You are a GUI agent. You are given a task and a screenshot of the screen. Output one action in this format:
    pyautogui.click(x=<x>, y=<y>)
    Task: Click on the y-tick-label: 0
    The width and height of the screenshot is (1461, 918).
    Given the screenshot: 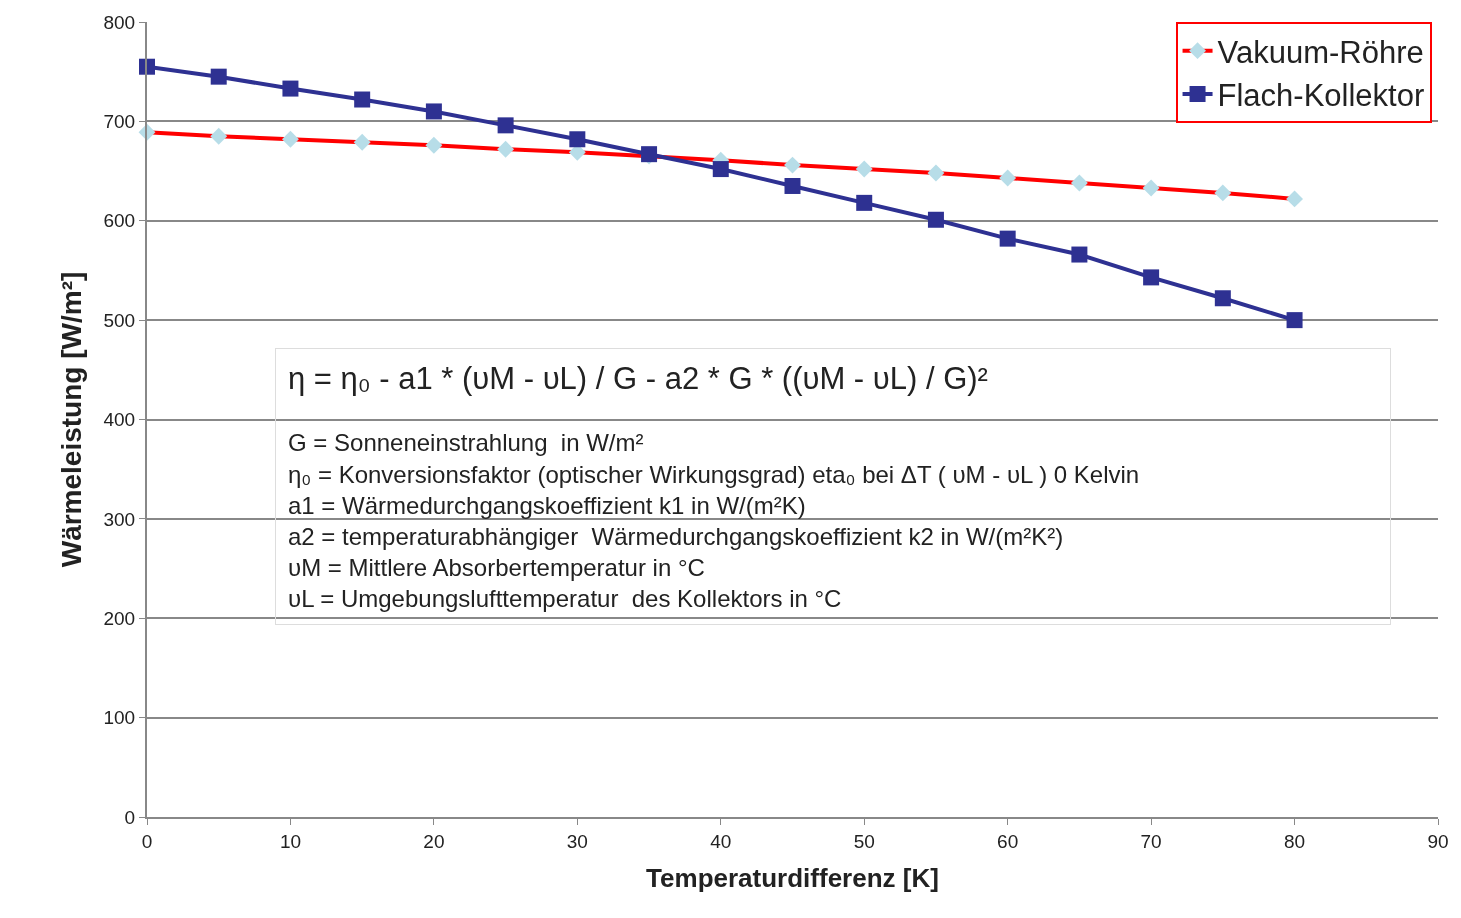 What is the action you would take?
    pyautogui.click(x=130, y=817)
    